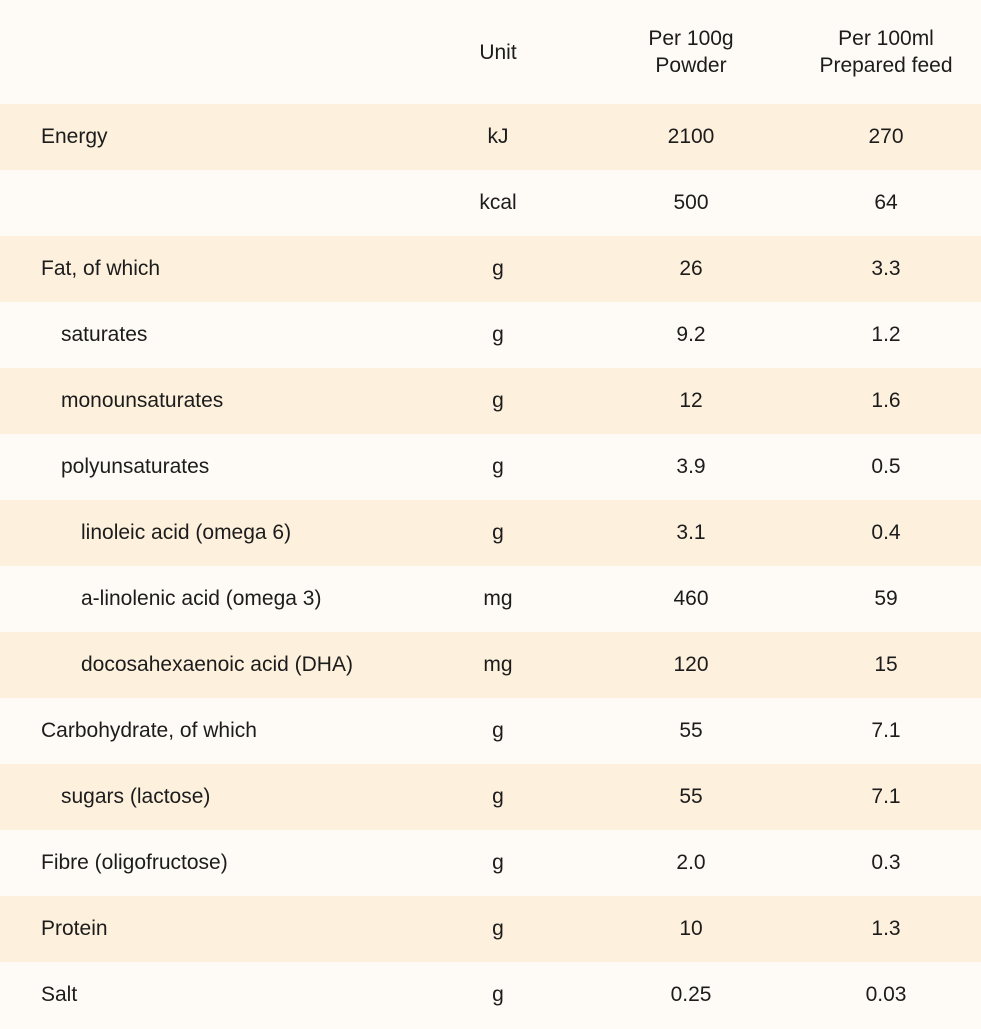 This screenshot has height=1029, width=981. I want to click on table-row: docosahexaenoic acid (DHA) mg 120 15, so click(490, 665).